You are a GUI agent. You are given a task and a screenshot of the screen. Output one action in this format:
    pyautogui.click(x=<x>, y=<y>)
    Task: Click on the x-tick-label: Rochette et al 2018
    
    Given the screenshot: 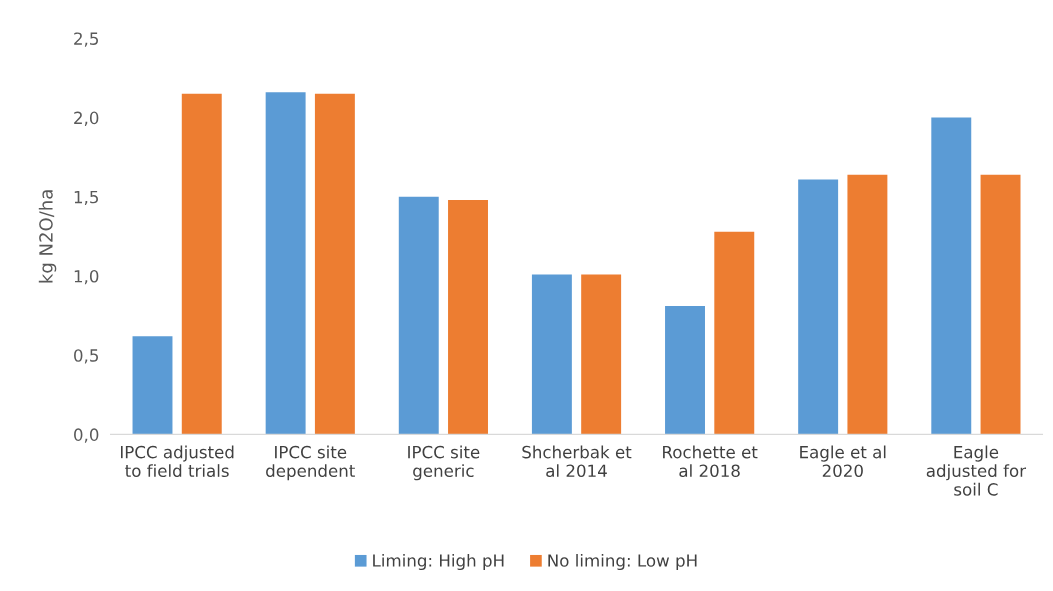 What is the action you would take?
    pyautogui.click(x=710, y=461)
    